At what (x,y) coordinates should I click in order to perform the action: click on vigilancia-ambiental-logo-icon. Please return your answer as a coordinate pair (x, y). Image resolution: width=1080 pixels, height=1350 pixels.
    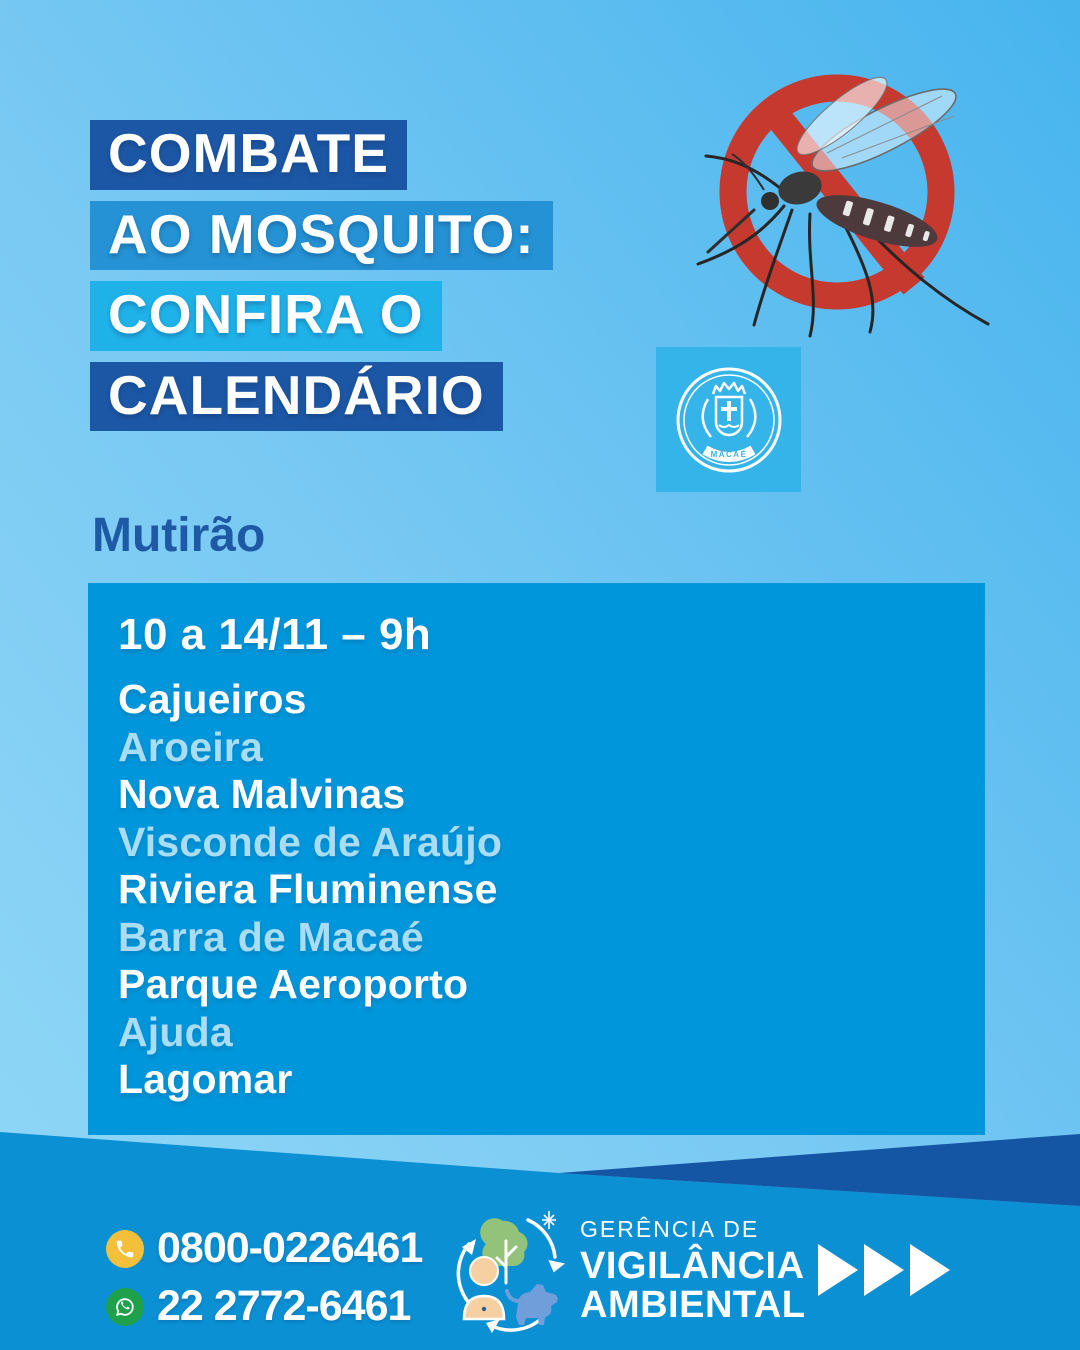
    Looking at the image, I should click on (510, 1272).